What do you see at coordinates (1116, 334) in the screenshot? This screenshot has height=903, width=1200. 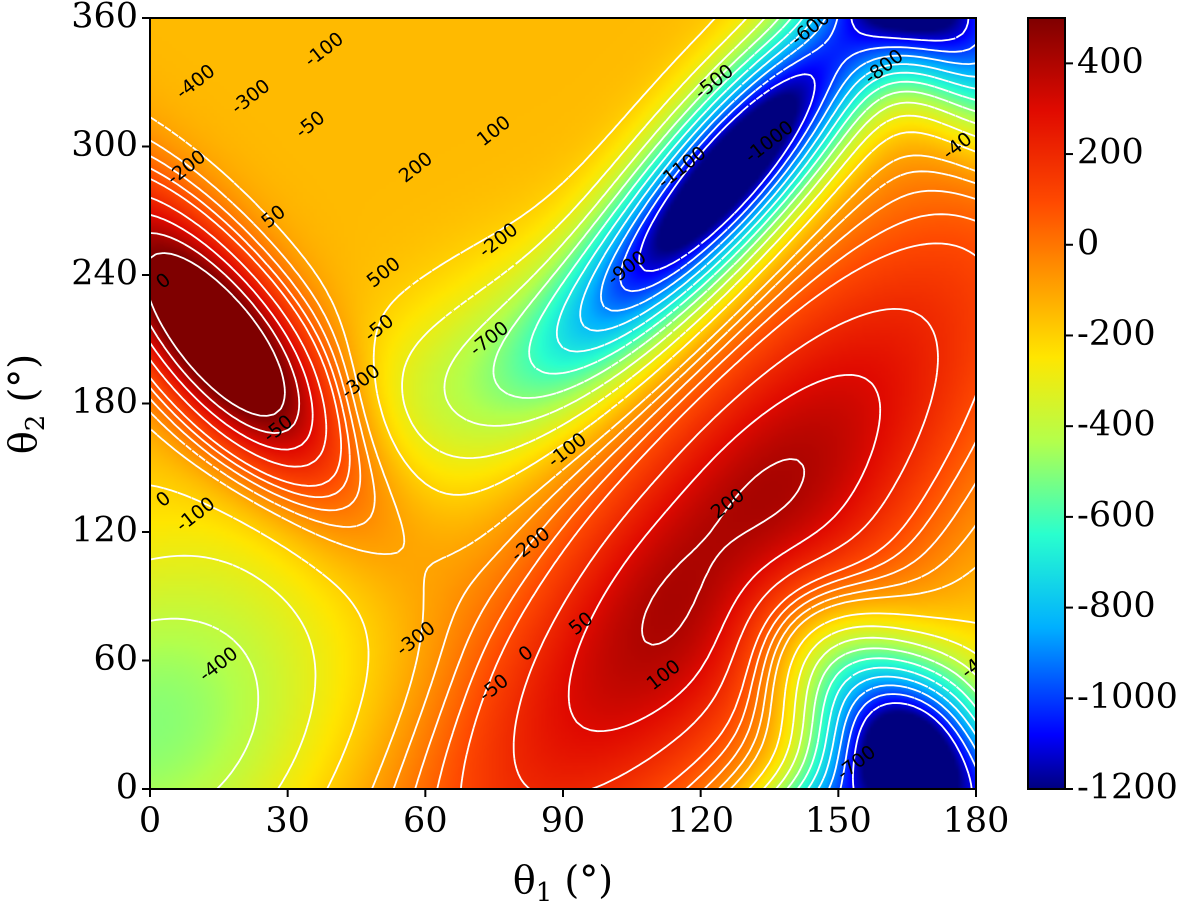 I see `colorbar-tick-label: -200` at bounding box center [1116, 334].